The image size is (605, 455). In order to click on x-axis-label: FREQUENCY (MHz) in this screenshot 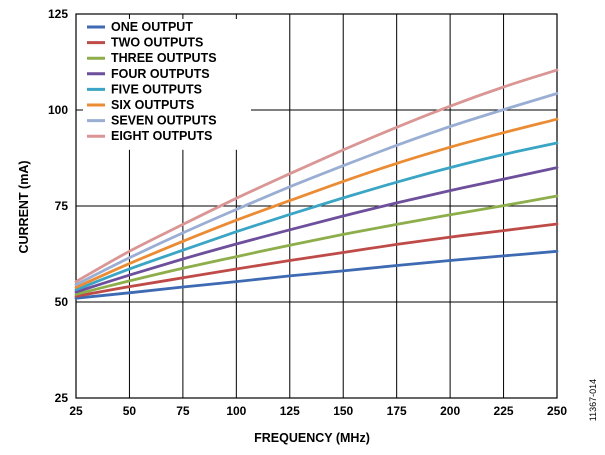, I will do `click(312, 438)`.